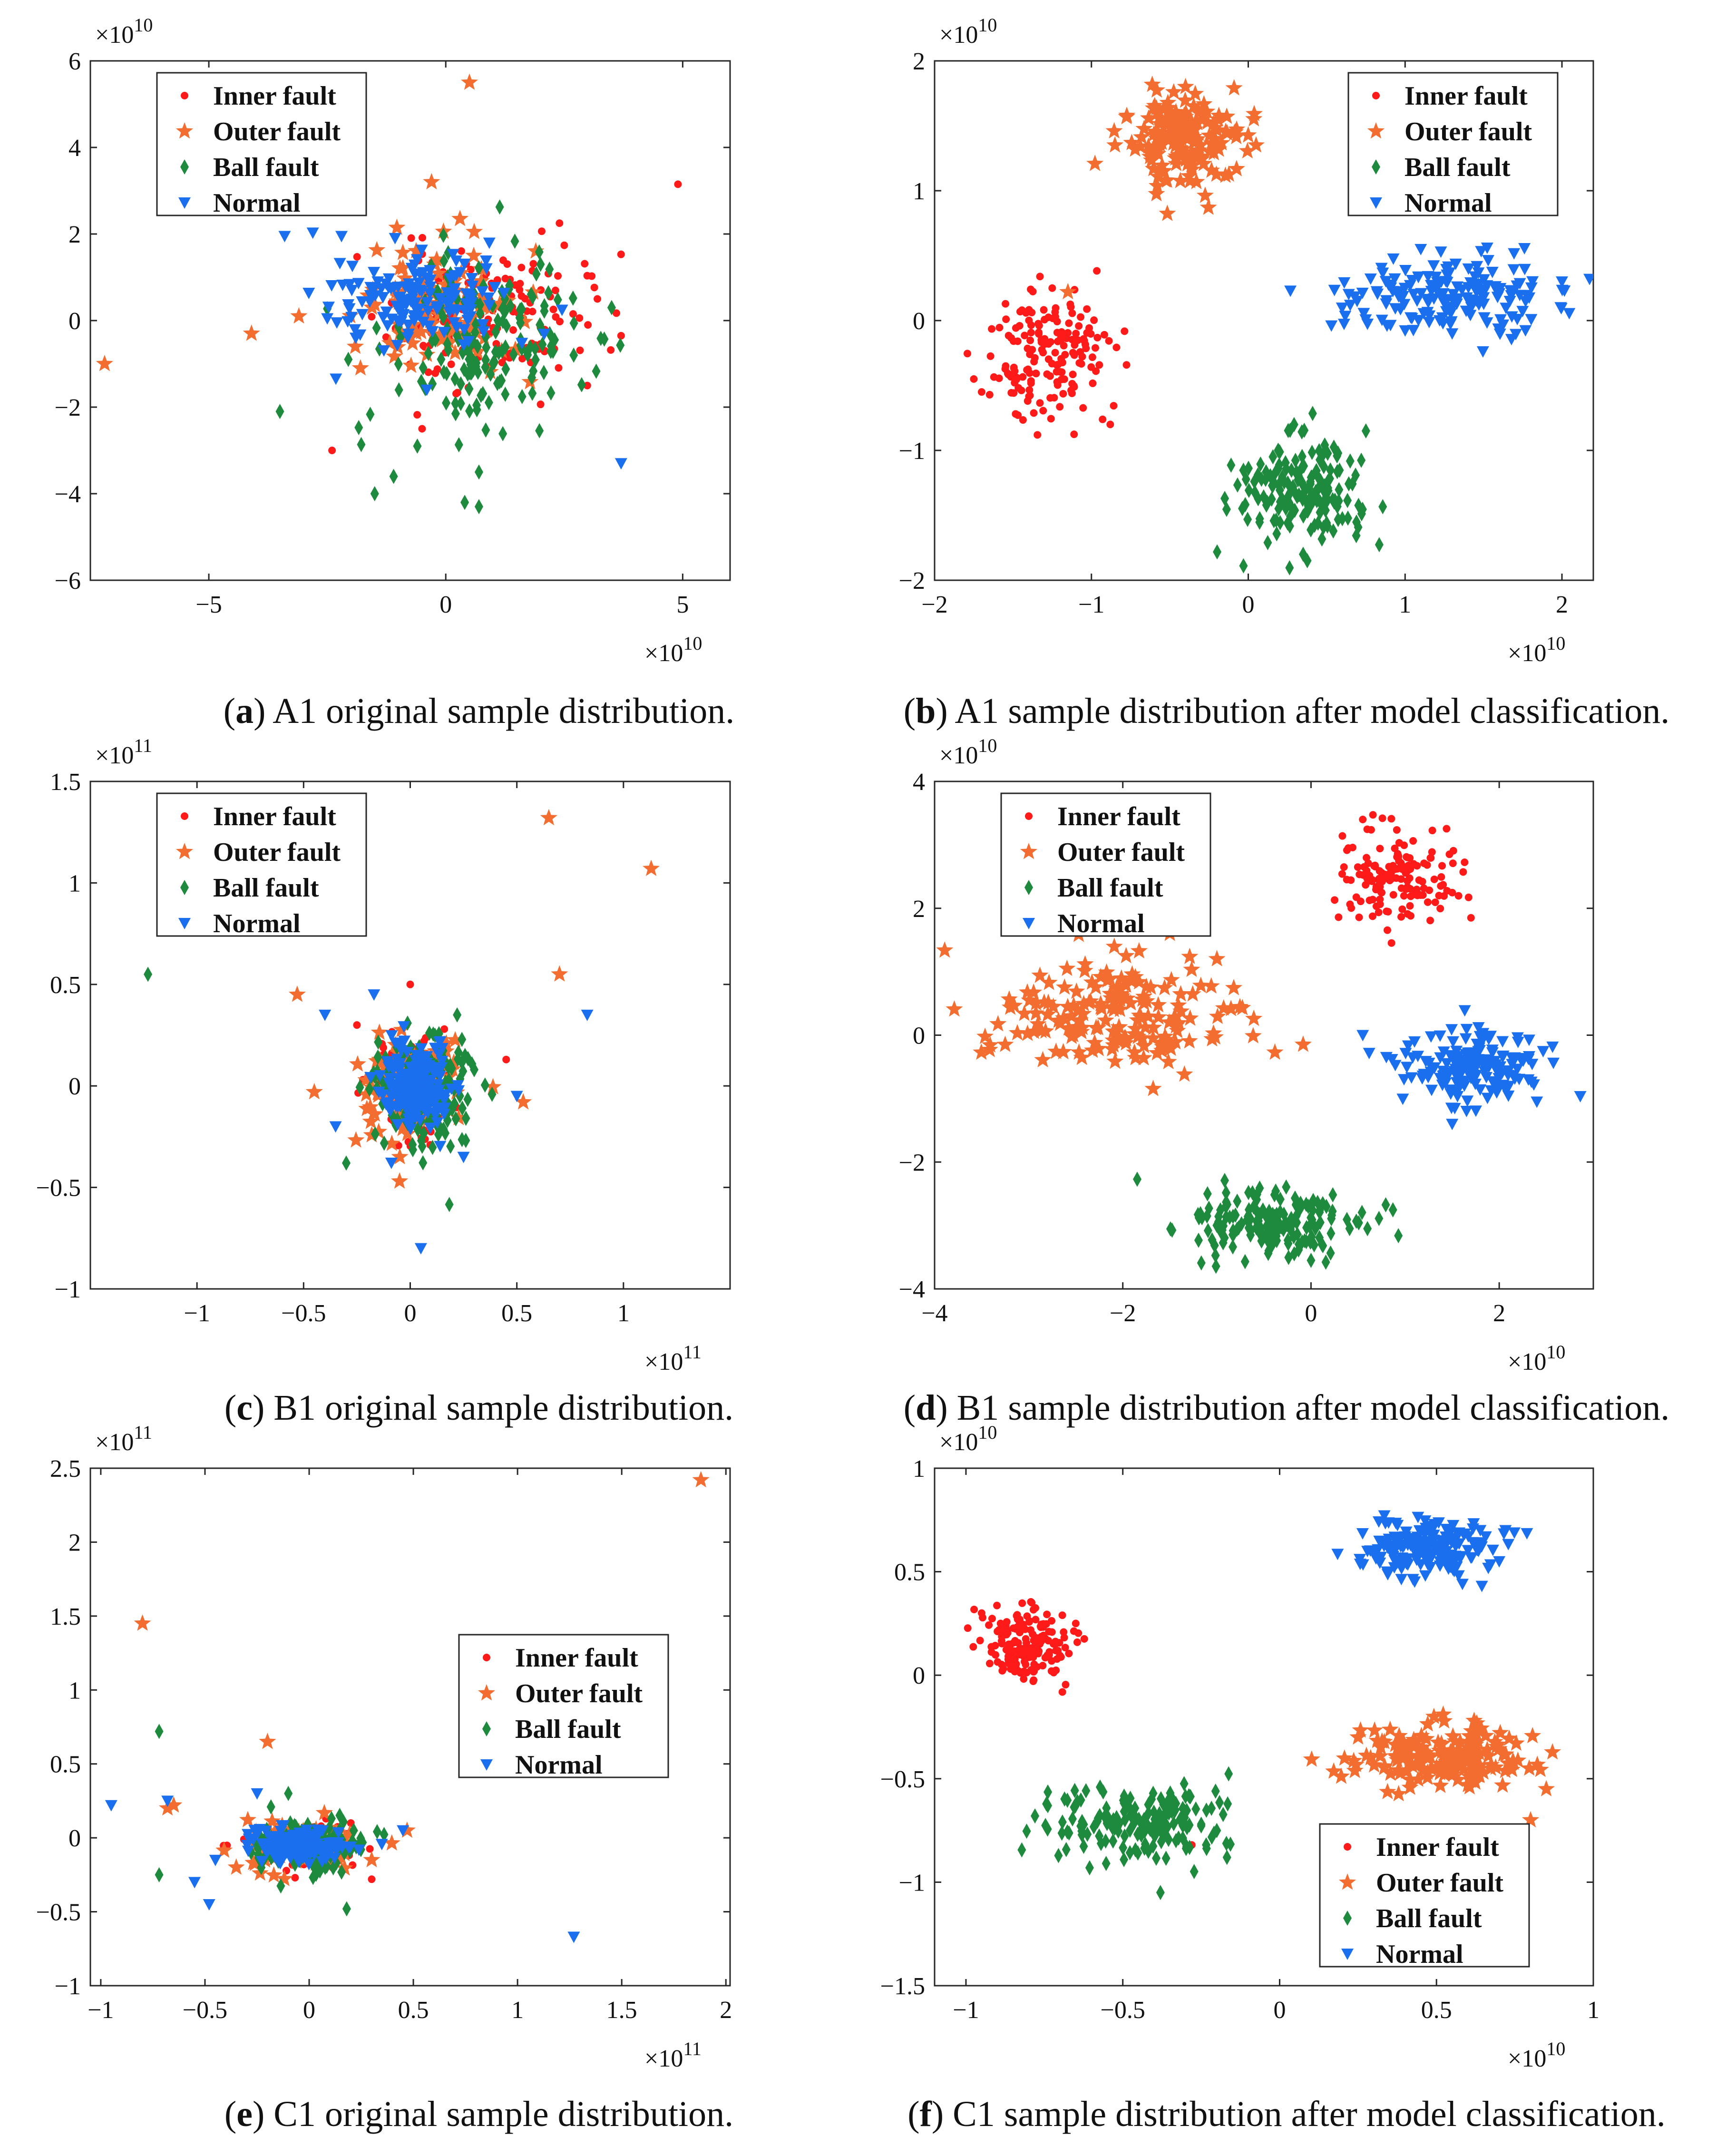 Image resolution: width=1736 pixels, height=2155 pixels. Describe the element at coordinates (1110, 888) in the screenshot. I see `legend-label-ball: Ball fault` at that location.